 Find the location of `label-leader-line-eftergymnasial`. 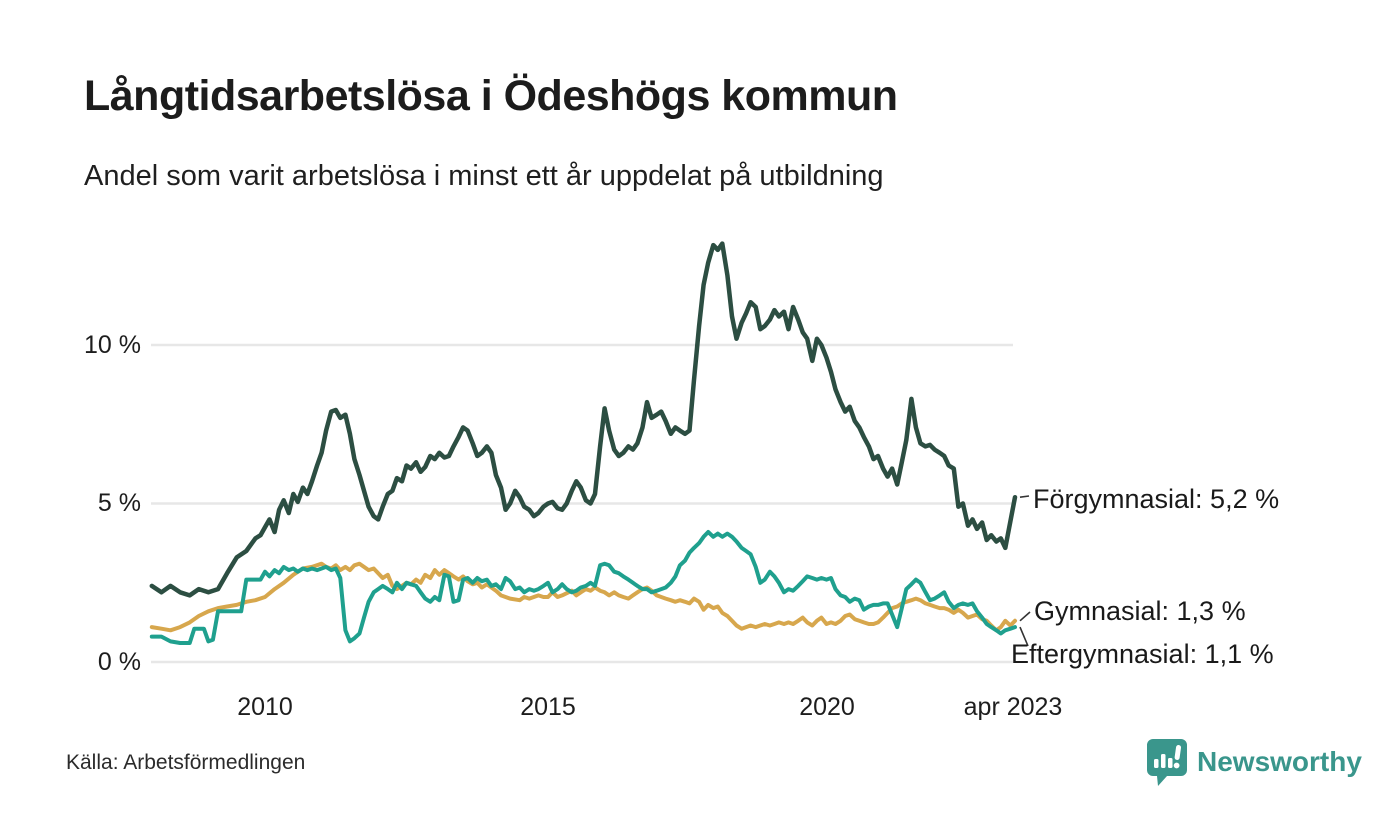

label-leader-line-eftergymnasial is located at coordinates (1024, 636).